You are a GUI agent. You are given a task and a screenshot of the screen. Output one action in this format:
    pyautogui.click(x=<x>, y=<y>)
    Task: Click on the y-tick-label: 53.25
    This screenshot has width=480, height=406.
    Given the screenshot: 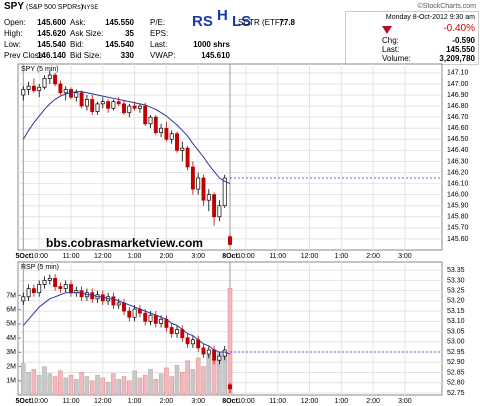 What is the action you would take?
    pyautogui.click(x=456, y=290)
    